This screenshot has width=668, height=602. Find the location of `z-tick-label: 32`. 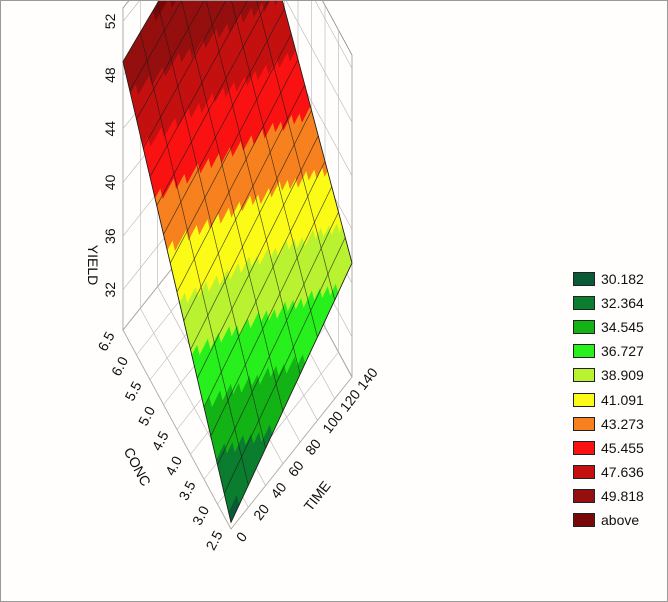

z-tick-label: 32 is located at coordinates (110, 290).